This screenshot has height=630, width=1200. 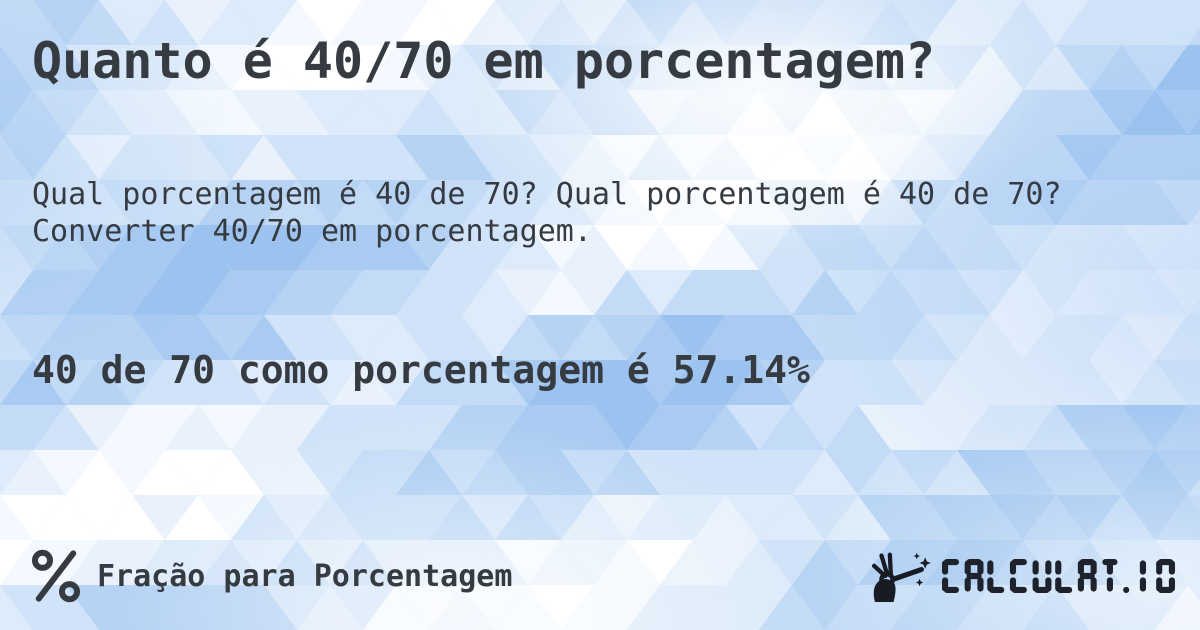 I want to click on page-title: Quanto é 40/70 em porcentagem?, so click(x=484, y=61).